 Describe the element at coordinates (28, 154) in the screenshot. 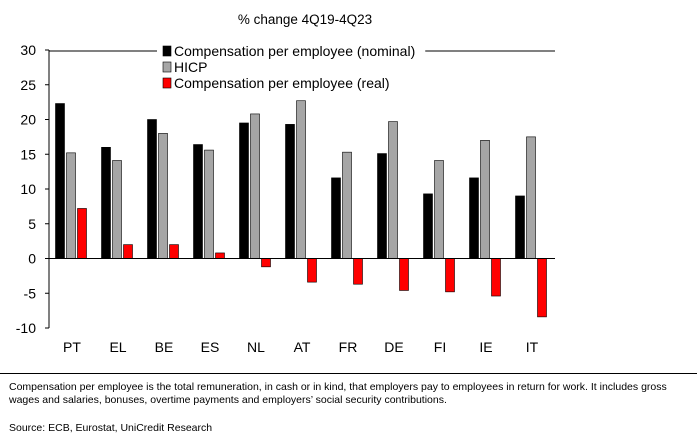

I see `y-tick-label: 15` at that location.